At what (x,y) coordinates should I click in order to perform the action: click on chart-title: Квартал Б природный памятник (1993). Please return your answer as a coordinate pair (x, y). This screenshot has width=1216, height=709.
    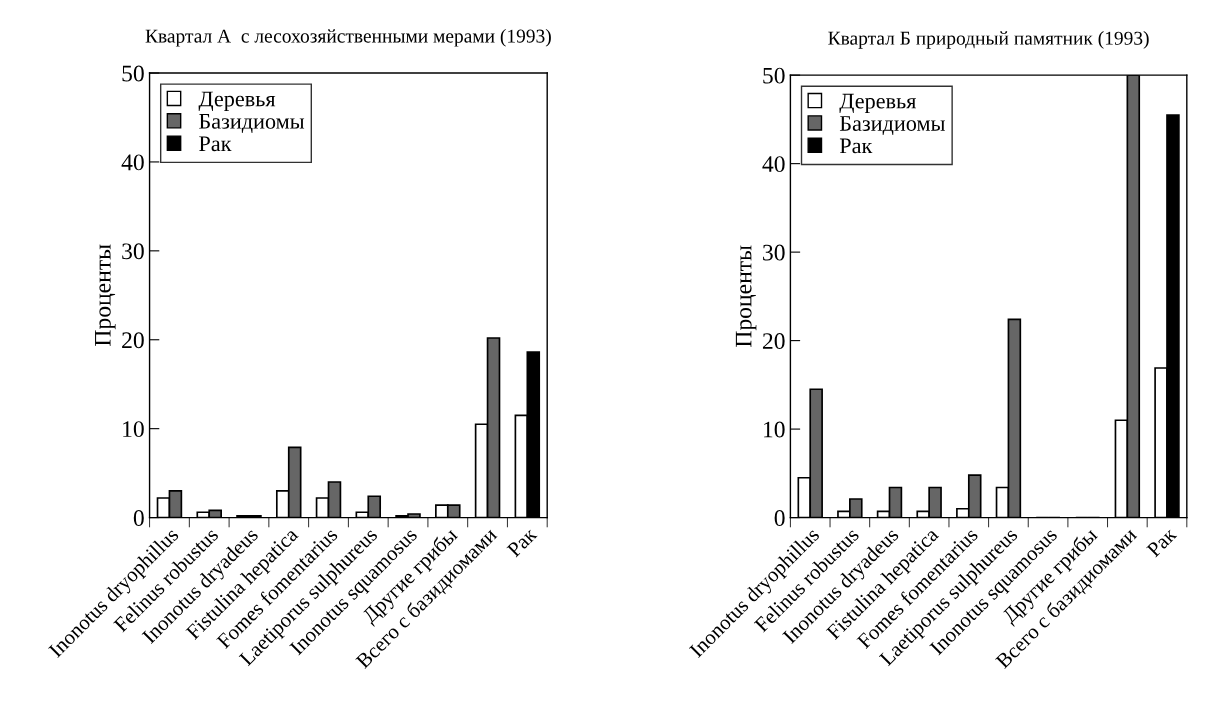
    Looking at the image, I should click on (988, 40).